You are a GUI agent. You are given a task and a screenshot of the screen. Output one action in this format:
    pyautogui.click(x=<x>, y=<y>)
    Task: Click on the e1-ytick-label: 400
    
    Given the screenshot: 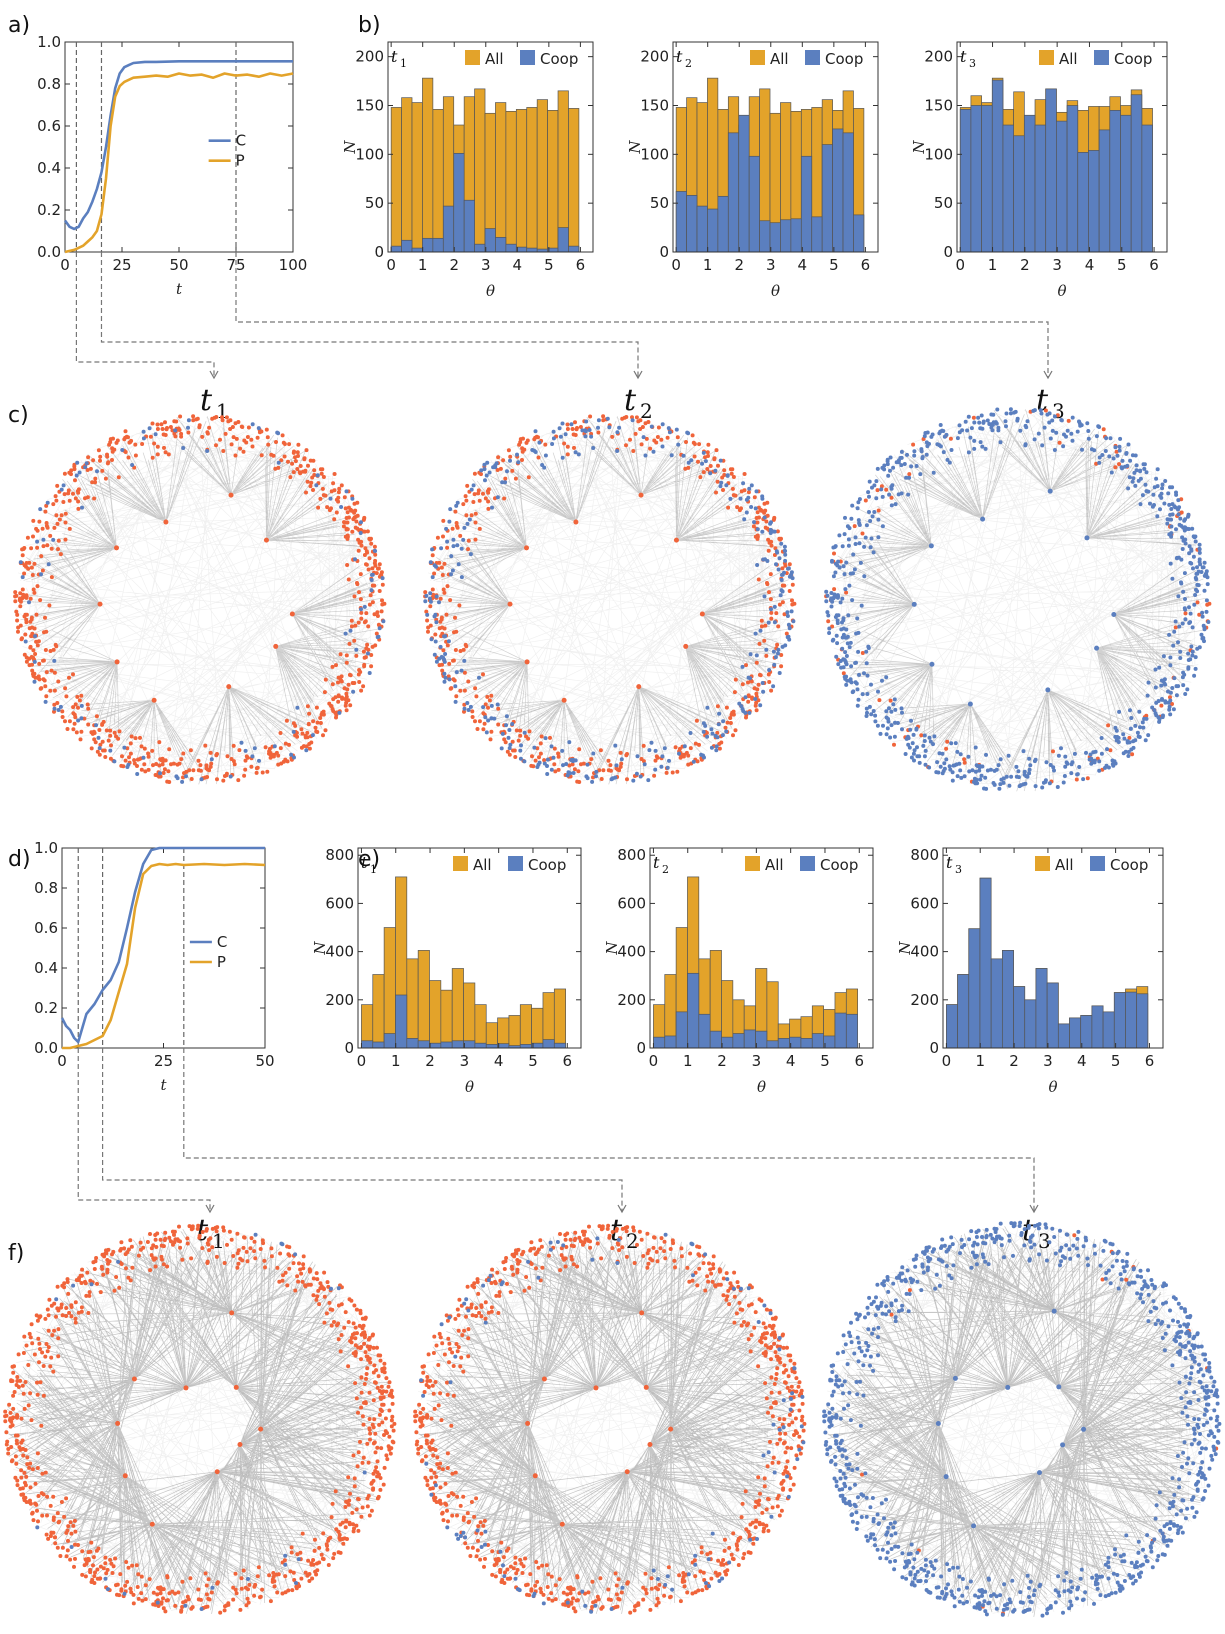 What is the action you would take?
    pyautogui.click(x=339, y=952)
    